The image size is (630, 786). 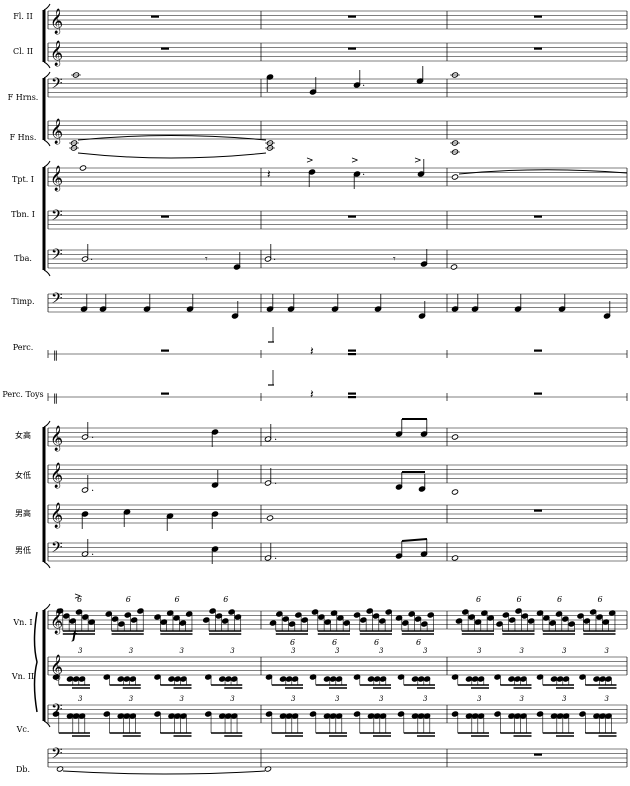 What do you see at coordinates (172, 138) in the screenshot?
I see `tie` at bounding box center [172, 138].